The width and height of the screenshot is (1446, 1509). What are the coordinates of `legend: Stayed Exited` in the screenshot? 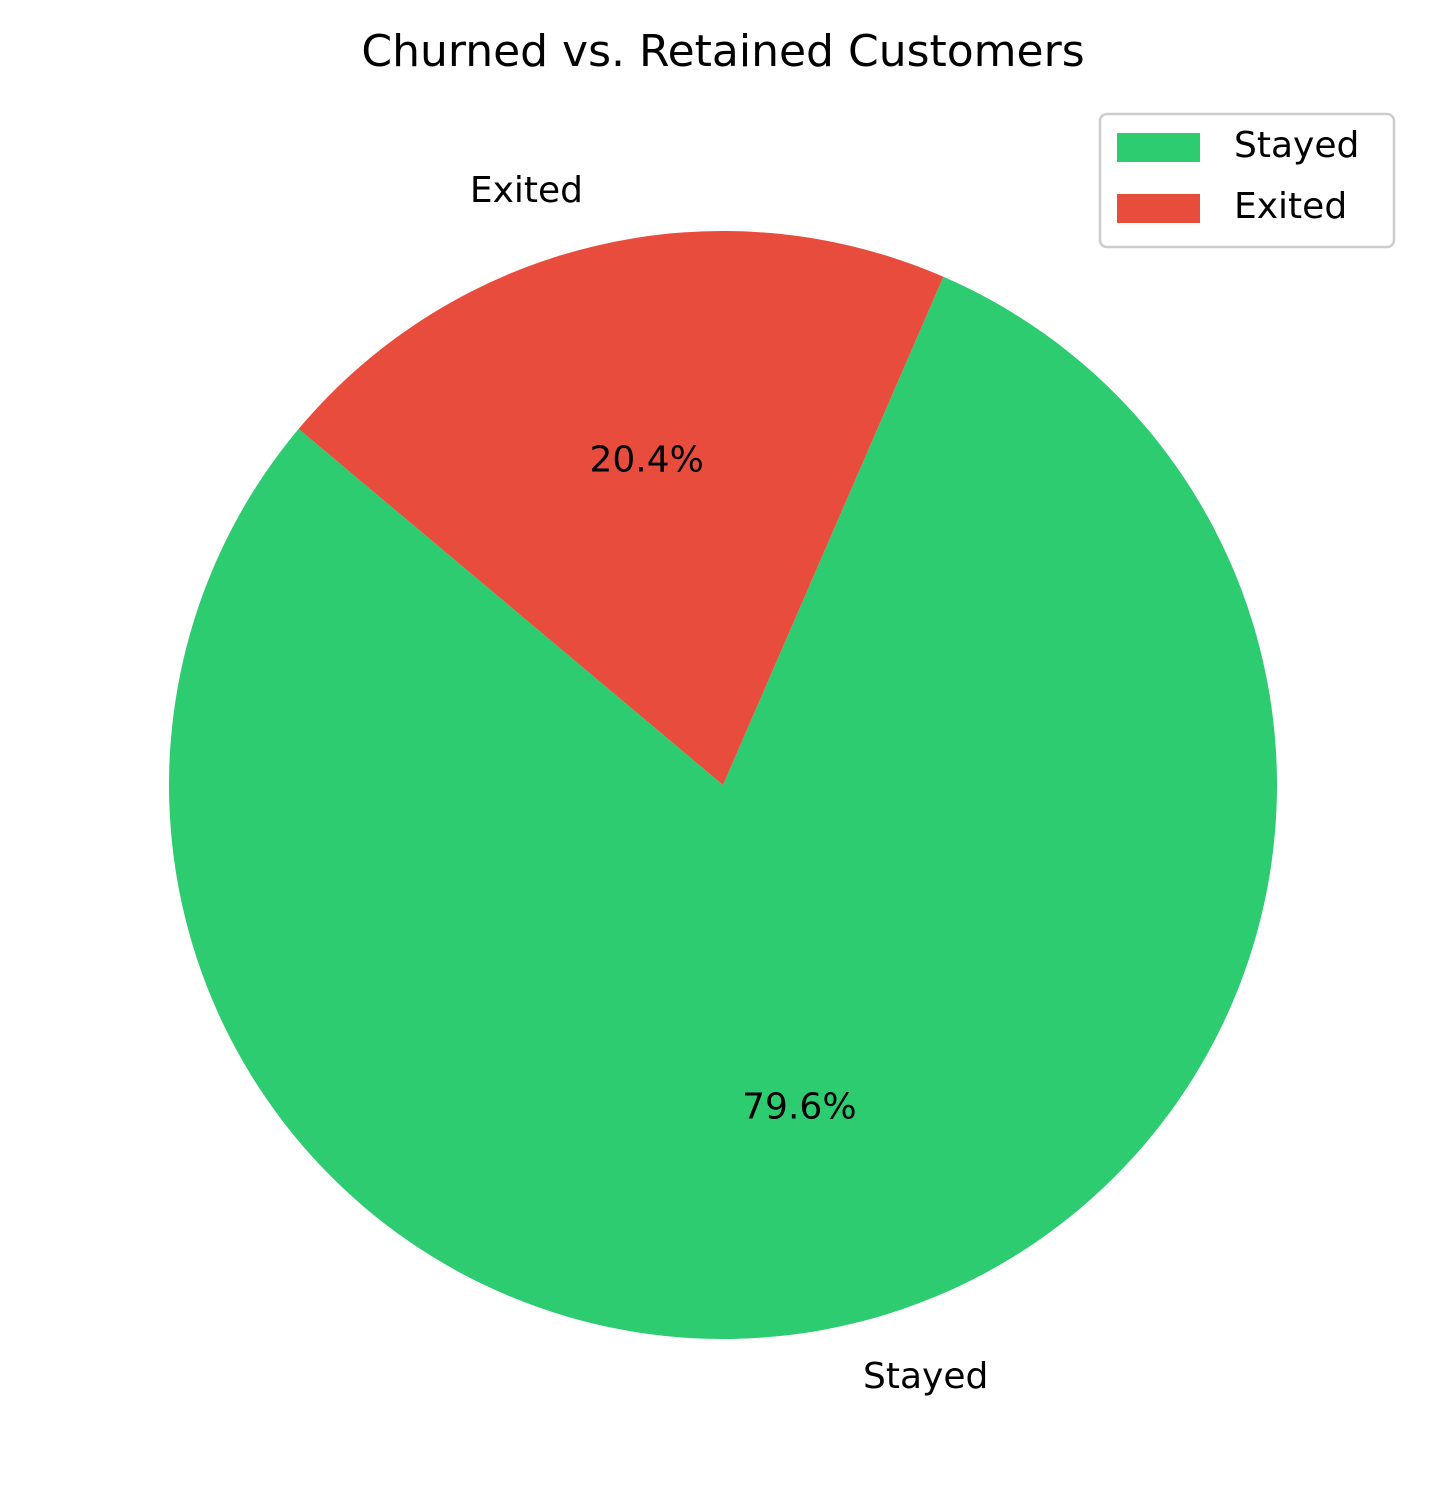 It's located at (1247, 180).